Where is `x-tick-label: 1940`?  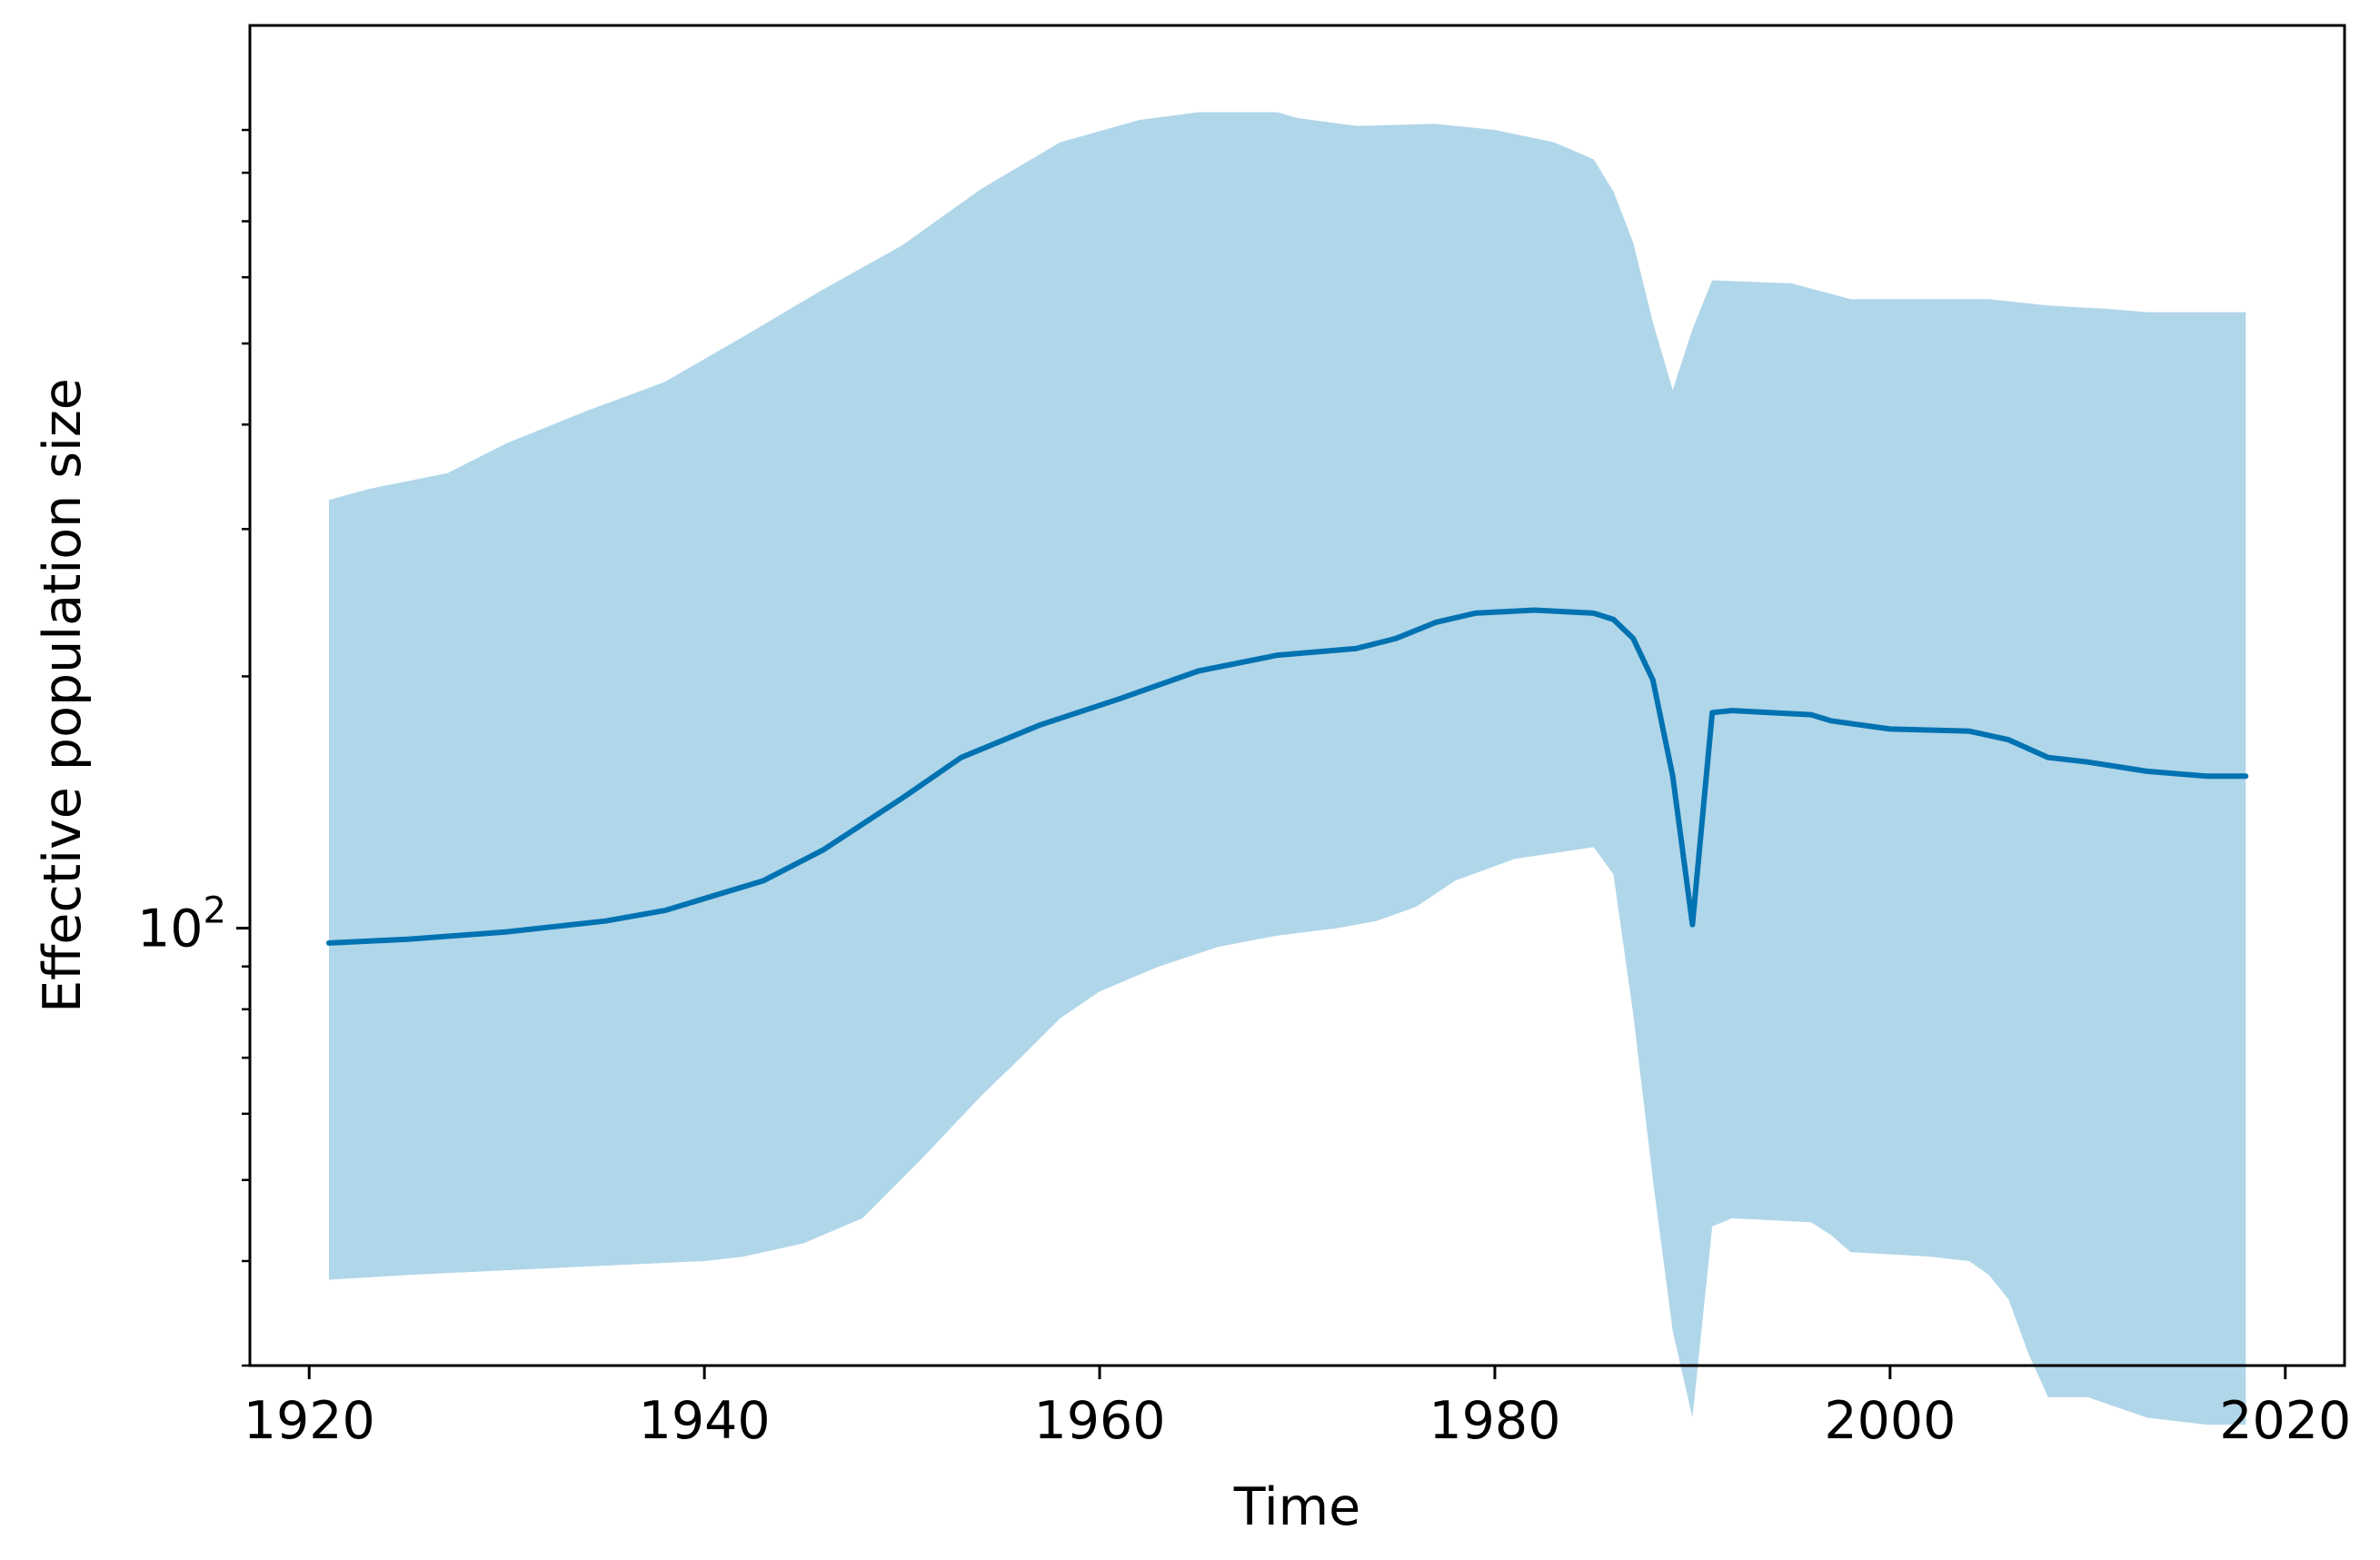 x-tick-label: 1940 is located at coordinates (705, 1421).